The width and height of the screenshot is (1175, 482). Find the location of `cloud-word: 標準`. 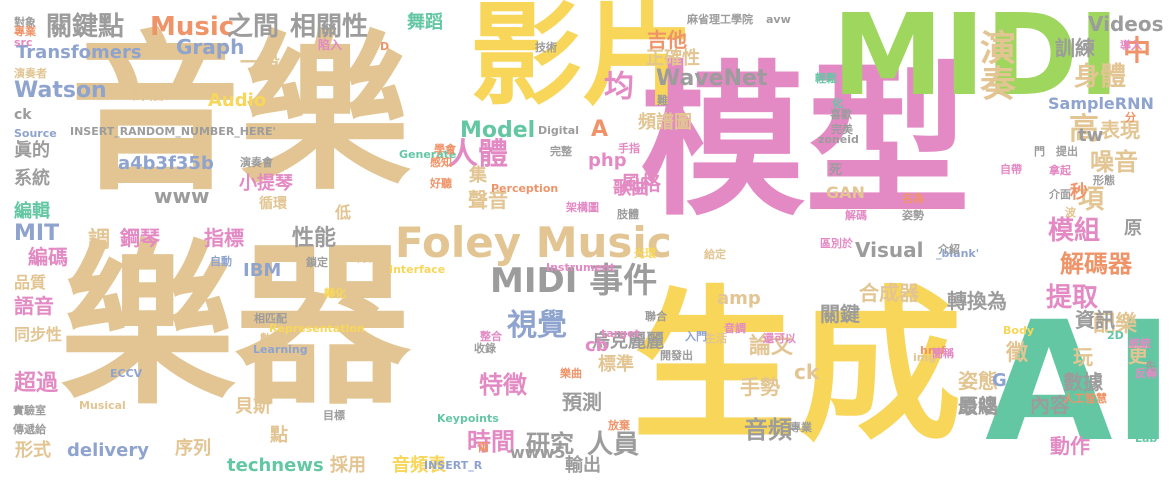

cloud-word: 標準 is located at coordinates (616, 364).